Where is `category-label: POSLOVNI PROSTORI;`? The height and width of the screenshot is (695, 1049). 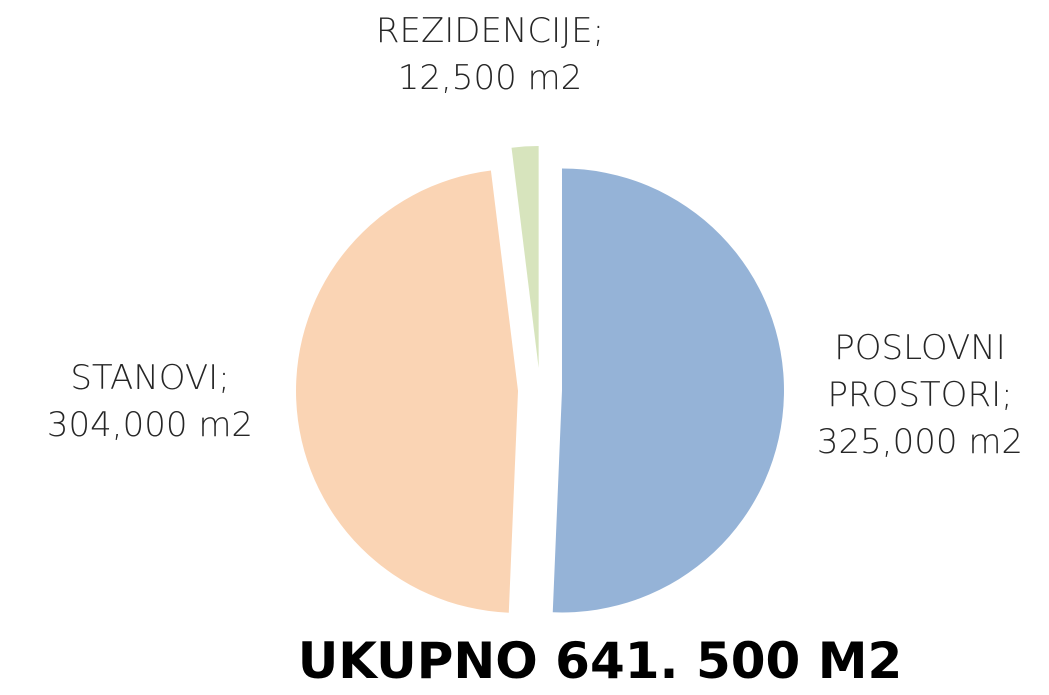
category-label: POSLOVNI PROSTORI; is located at coordinates (920, 371).